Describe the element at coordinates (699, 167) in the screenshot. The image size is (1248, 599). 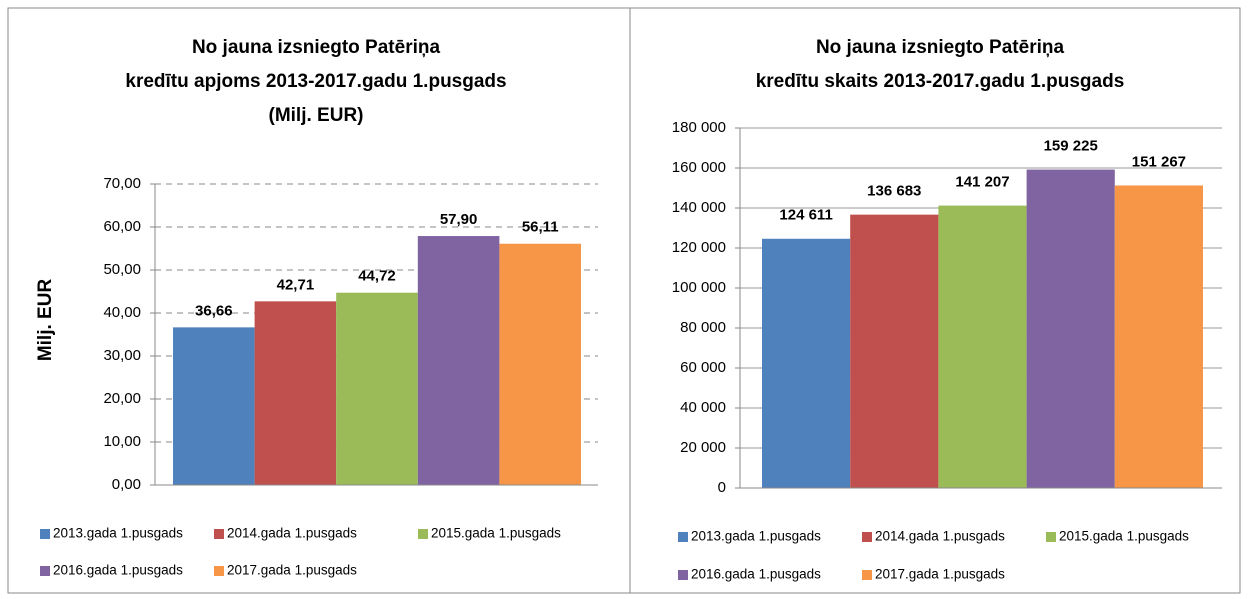
I see `y-tick-label: 160 000` at that location.